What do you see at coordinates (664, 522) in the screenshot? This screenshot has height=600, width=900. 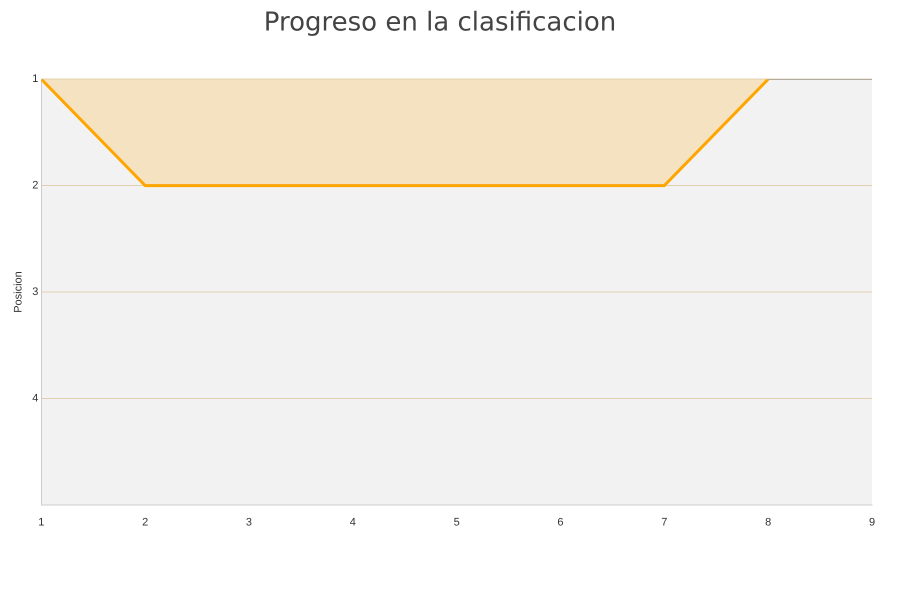 I see `x-tick-label: 7` at bounding box center [664, 522].